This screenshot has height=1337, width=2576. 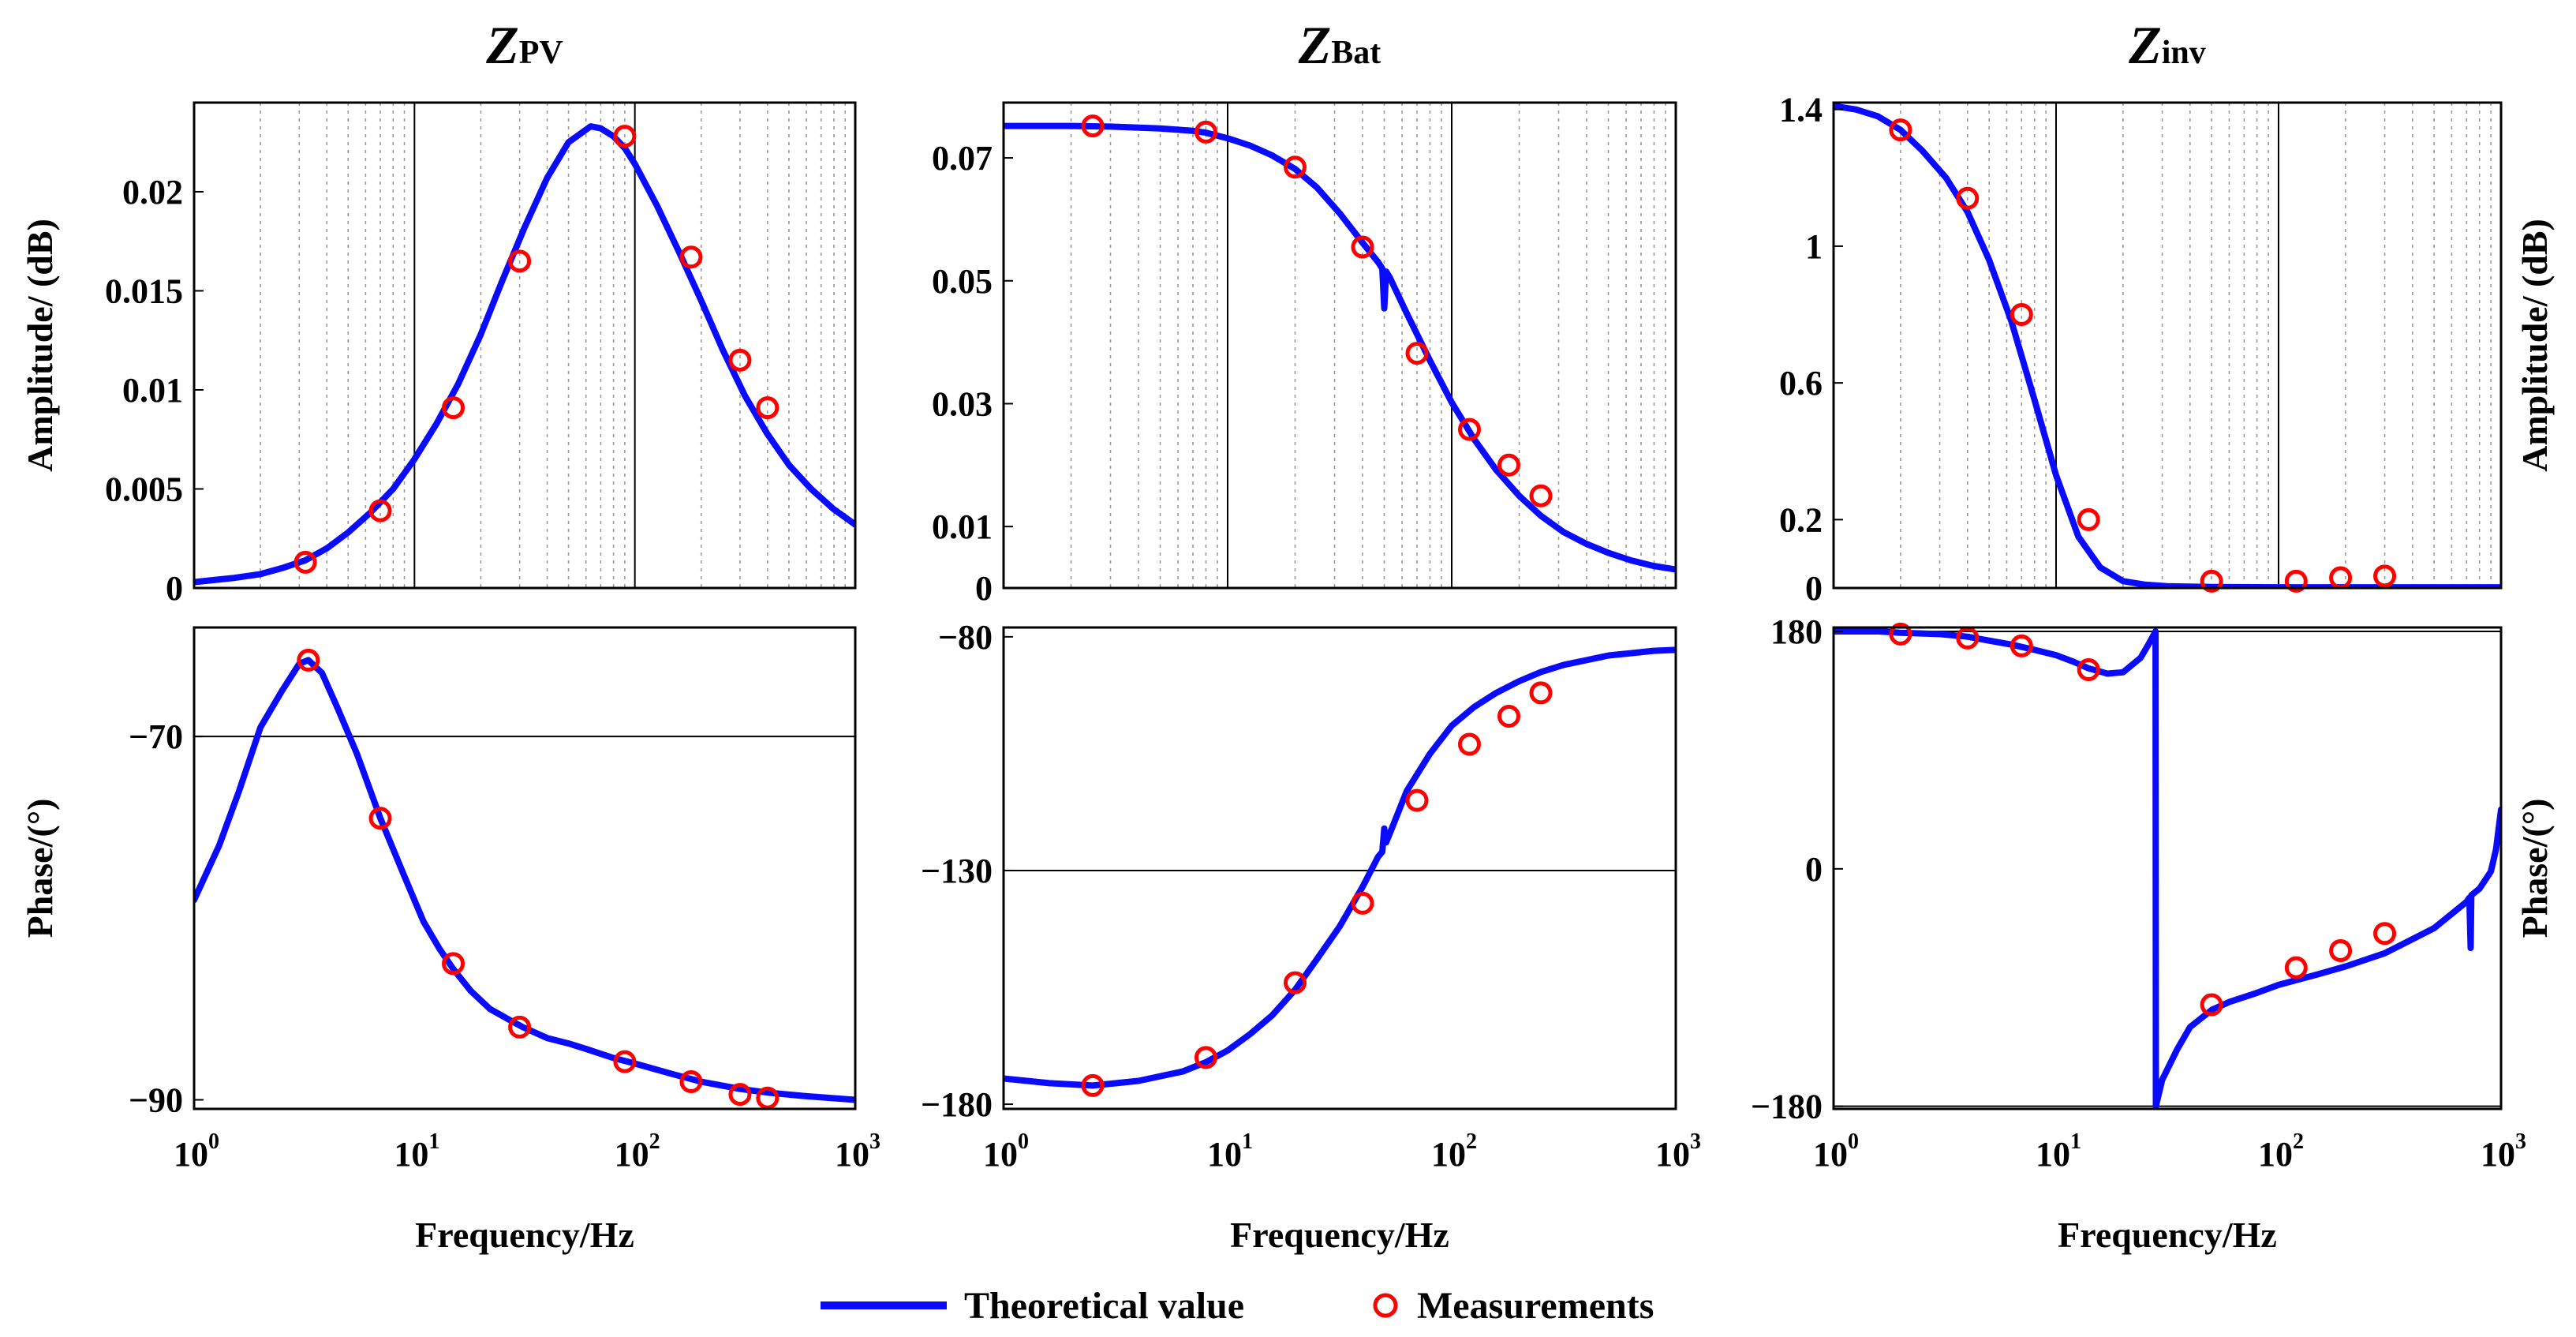 I want to click on y-tick-label: 0.015, so click(x=144, y=291).